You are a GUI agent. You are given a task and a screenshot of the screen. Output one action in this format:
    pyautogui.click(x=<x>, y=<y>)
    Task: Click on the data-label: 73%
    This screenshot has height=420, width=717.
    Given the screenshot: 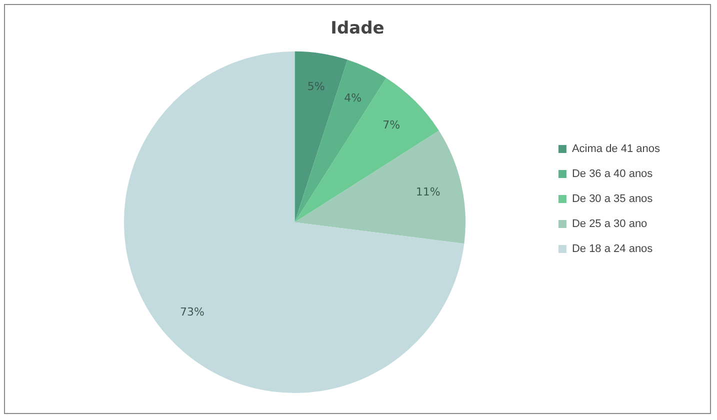 What is the action you would take?
    pyautogui.click(x=192, y=311)
    